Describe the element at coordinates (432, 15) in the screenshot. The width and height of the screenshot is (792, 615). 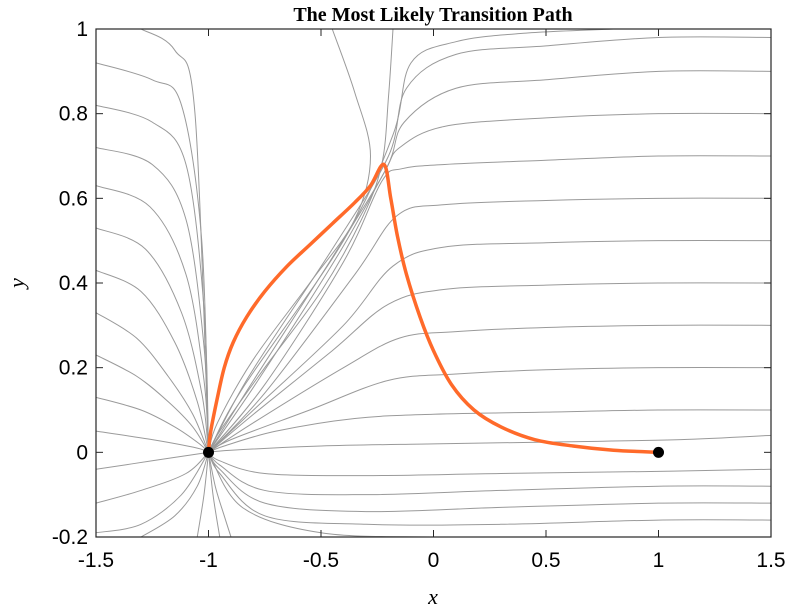
I see `chart-title: The Most Likely Transition Path` at that location.